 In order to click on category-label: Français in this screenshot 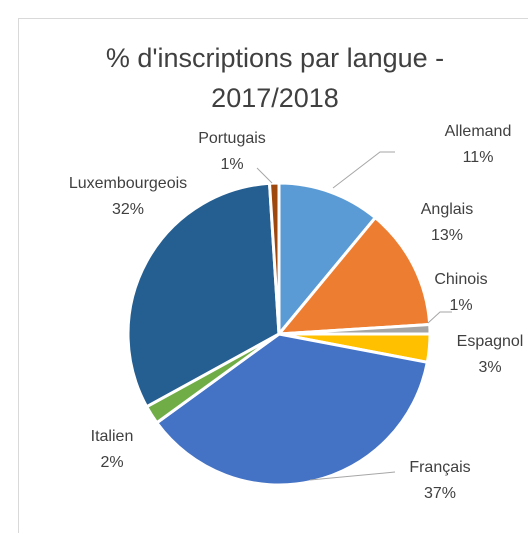, I will do `click(439, 467)`.